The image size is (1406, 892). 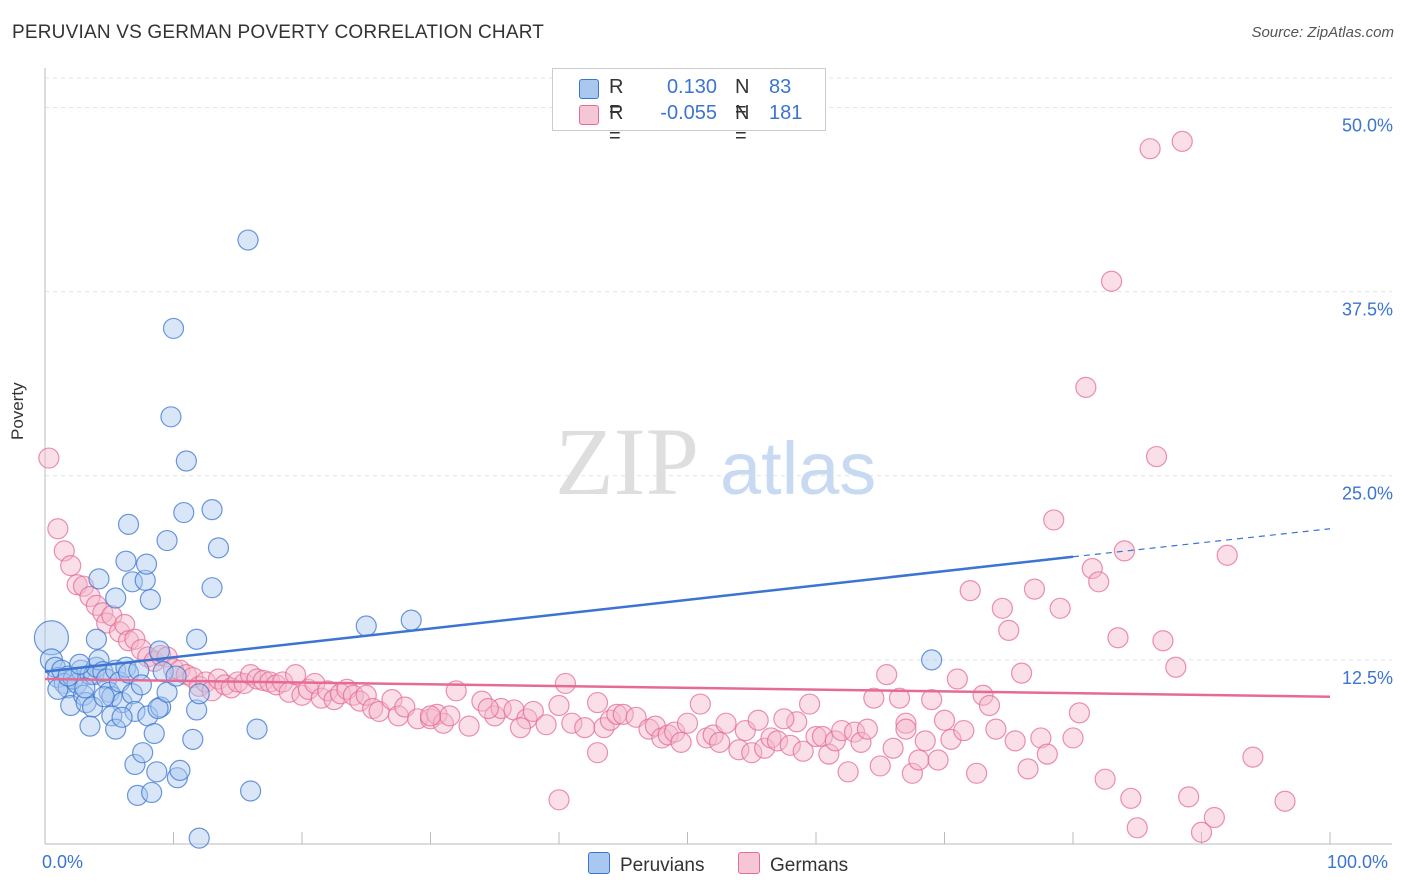 I want to click on peruvians-legend-label: Peruvians, so click(x=662, y=865).